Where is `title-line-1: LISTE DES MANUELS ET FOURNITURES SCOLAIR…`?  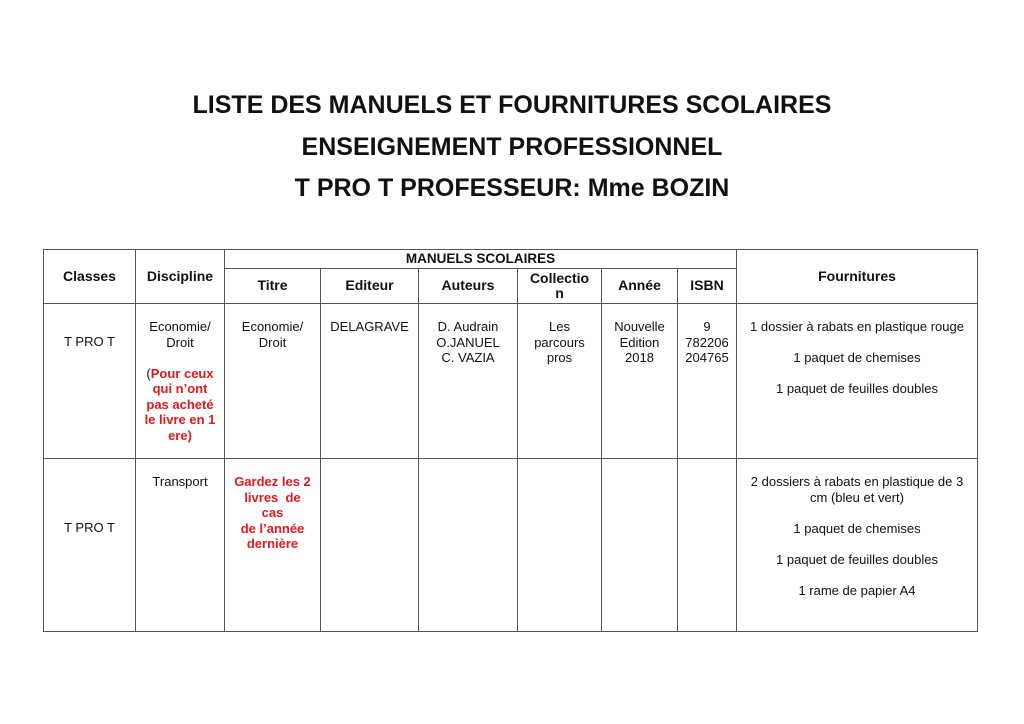 title-line-1: LISTE DES MANUELS ET FOURNITURES SCOLAIR… is located at coordinates (512, 105).